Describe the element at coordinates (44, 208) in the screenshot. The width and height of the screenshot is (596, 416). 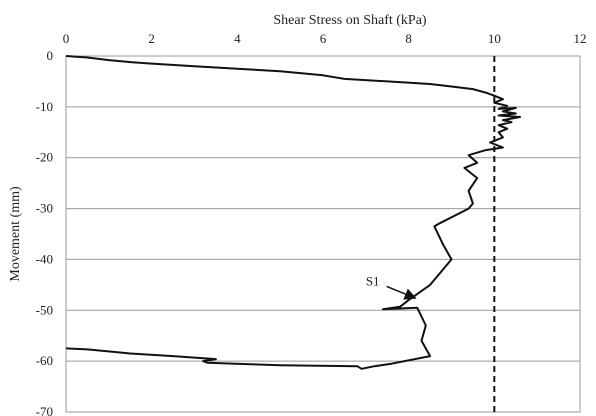
I see `y-tick-label: -30` at that location.